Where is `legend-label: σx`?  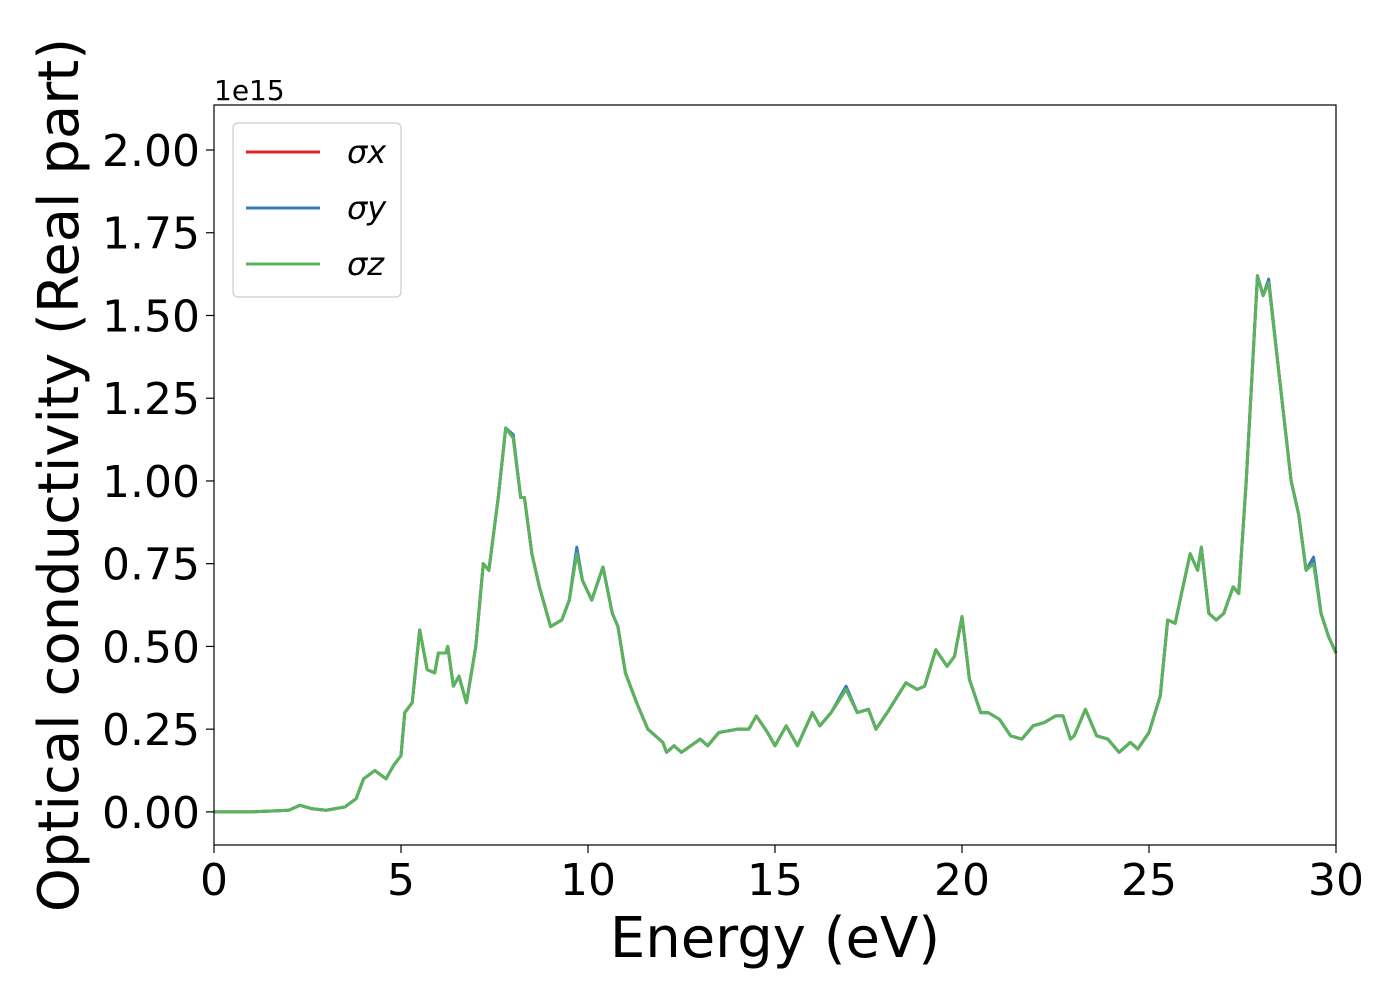
legend-label: σx is located at coordinates (367, 152).